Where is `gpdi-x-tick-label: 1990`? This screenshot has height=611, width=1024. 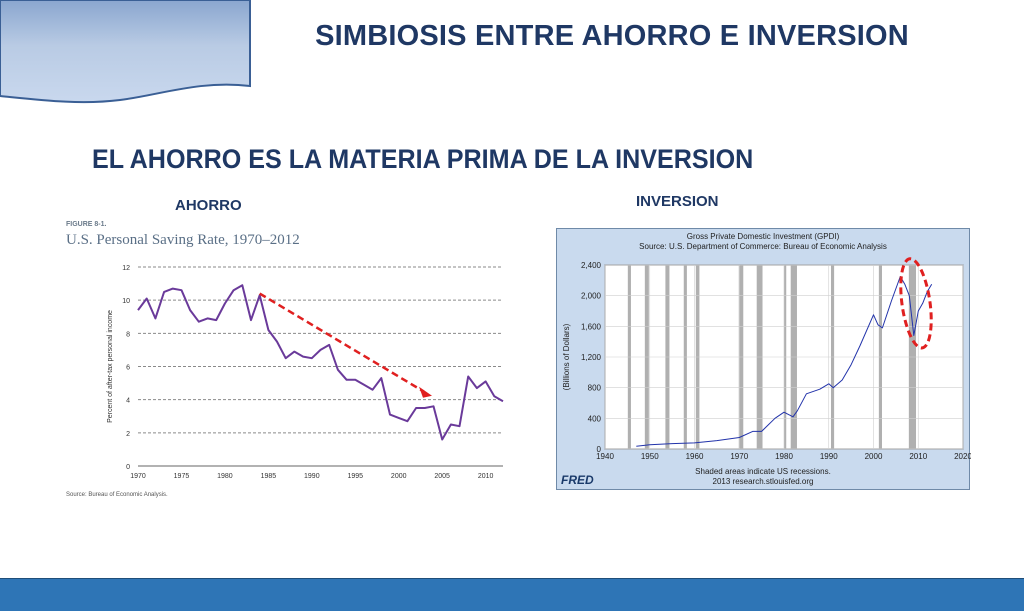
gpdi-x-tick-label: 1990 is located at coordinates (829, 456).